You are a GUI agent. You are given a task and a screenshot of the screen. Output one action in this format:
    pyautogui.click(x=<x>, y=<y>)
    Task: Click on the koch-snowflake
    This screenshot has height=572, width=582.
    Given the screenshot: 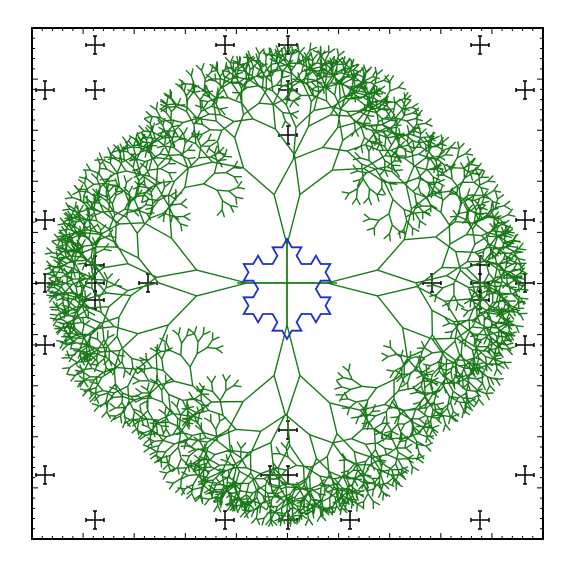 What is the action you would take?
    pyautogui.click(x=287, y=289)
    